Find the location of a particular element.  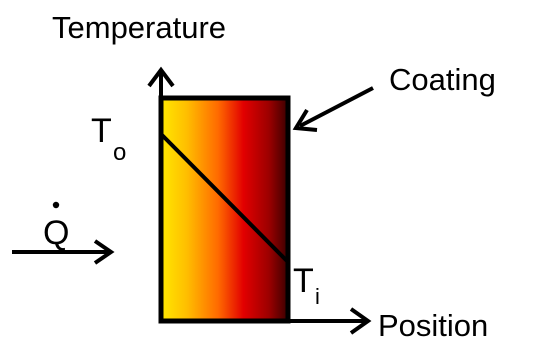

svg-text: Q is located at coordinates (56, 233).